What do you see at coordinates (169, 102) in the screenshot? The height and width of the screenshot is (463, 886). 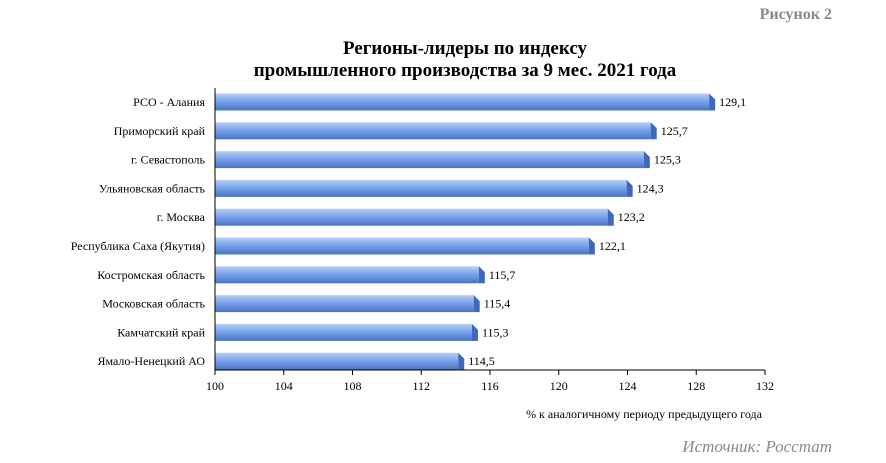 I see `category-label: РСО - Алания` at bounding box center [169, 102].